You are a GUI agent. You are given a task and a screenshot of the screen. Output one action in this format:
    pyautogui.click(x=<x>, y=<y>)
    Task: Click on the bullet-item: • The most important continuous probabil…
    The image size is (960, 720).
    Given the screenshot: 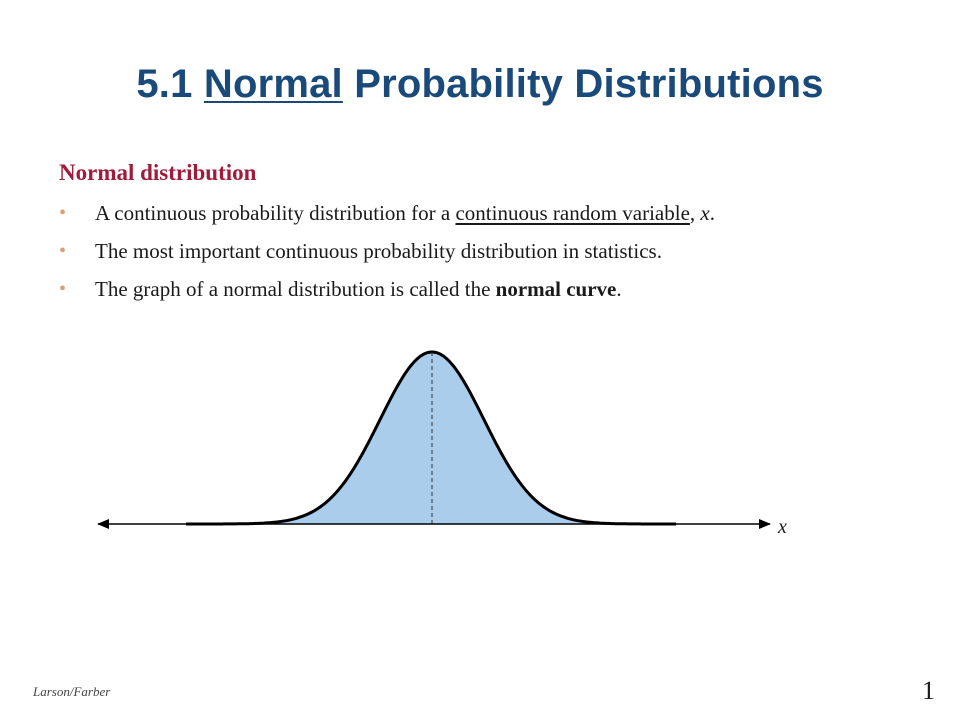 What is the action you would take?
    pyautogui.click(x=387, y=255)
    